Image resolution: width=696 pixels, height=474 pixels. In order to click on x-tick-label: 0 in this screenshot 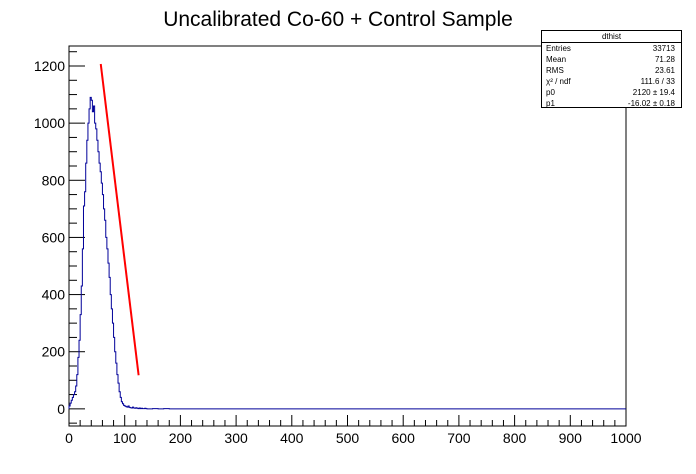, I will do `click(69, 438)`.